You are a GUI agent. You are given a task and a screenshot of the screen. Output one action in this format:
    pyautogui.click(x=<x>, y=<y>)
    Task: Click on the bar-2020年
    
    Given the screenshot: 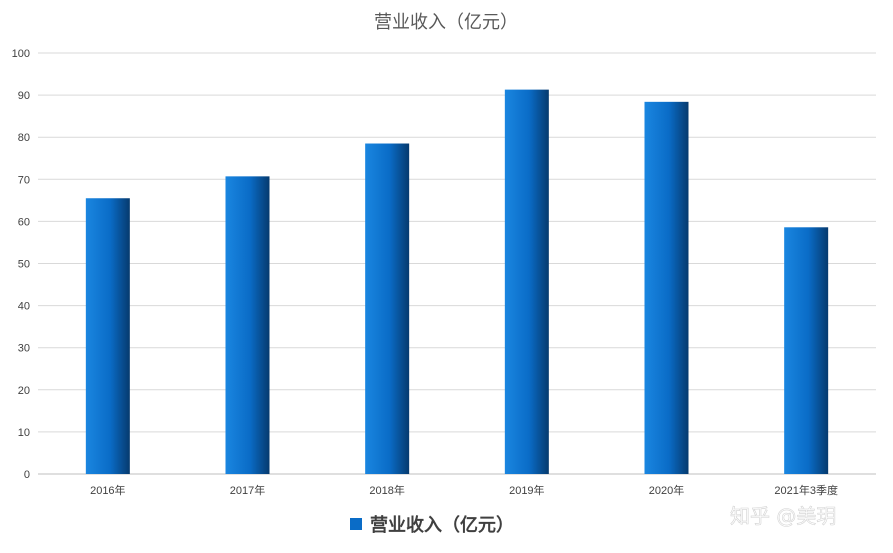 What is the action you would take?
    pyautogui.click(x=666, y=287)
    